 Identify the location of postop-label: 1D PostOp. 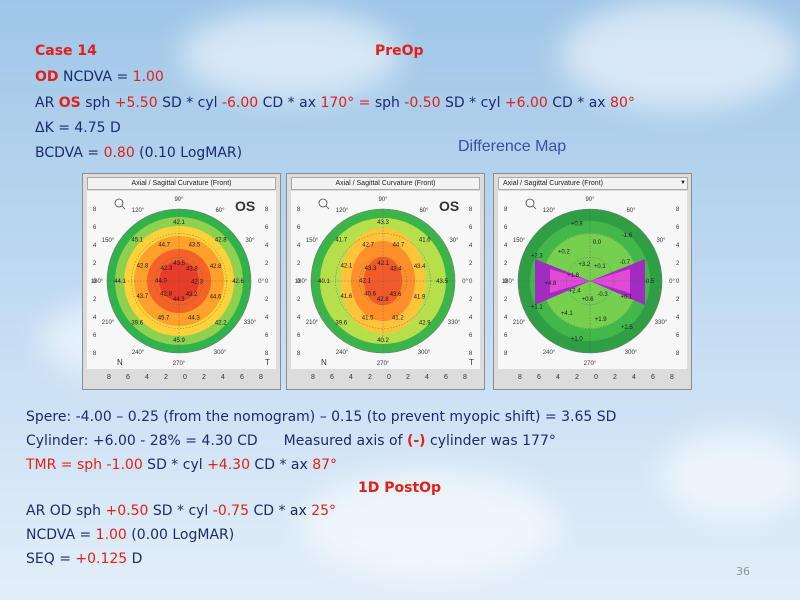
(400, 488).